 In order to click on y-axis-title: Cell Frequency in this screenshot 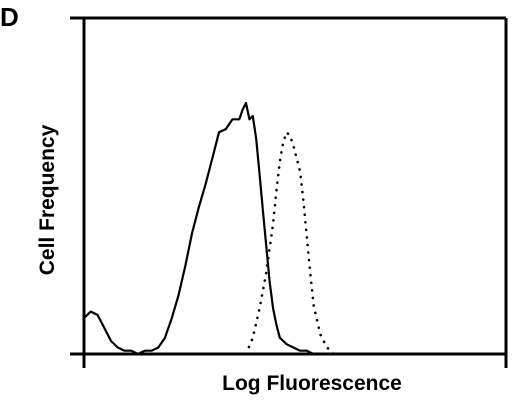, I will do `click(47, 199)`.